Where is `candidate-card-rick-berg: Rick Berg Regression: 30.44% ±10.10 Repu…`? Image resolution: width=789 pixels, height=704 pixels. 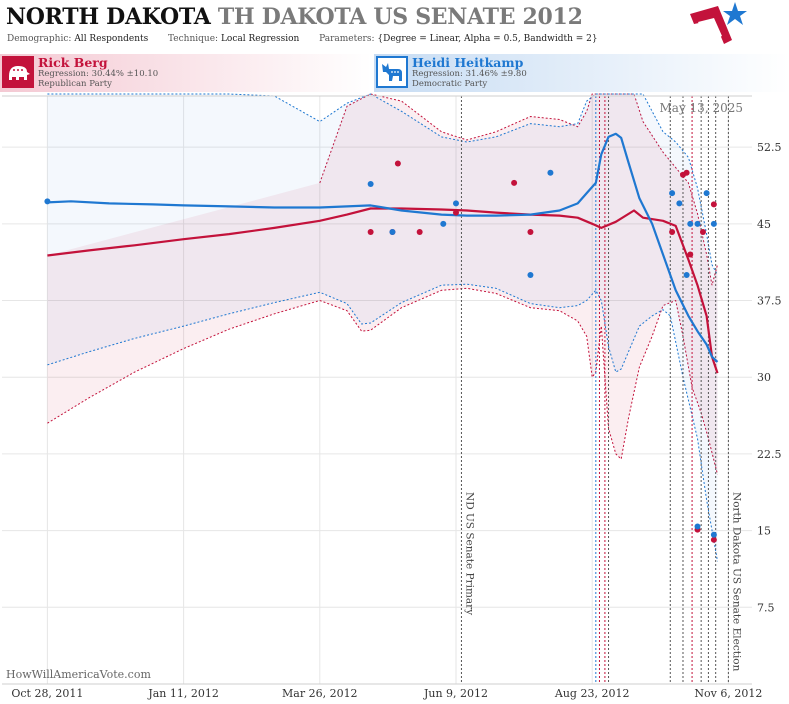 candidate-card-rick-berg: Rick Berg Regression: 30.44% ±10.10 Repu… is located at coordinates (186, 73).